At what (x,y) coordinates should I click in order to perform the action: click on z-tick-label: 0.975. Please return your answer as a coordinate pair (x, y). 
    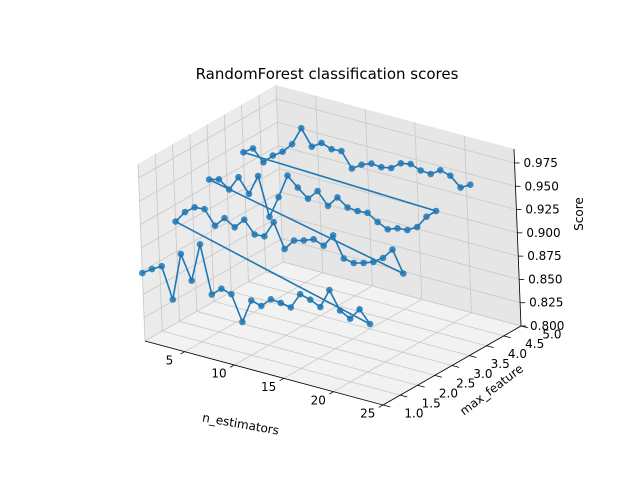
    Looking at the image, I should click on (541, 163).